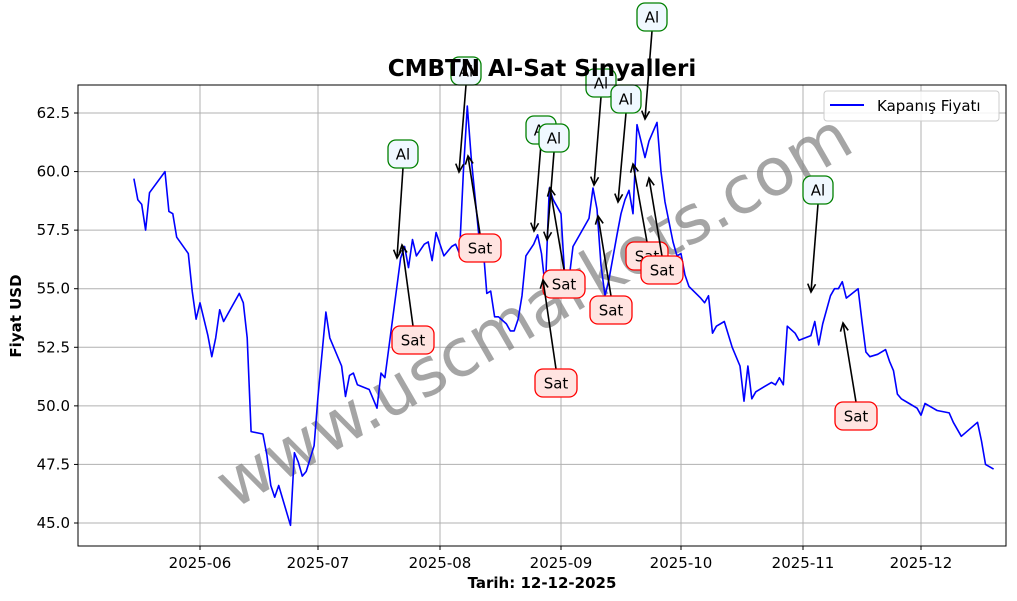 This screenshot has height=601, width=1017. What do you see at coordinates (803, 563) in the screenshot?
I see `x-tick-label: 2025-11` at bounding box center [803, 563].